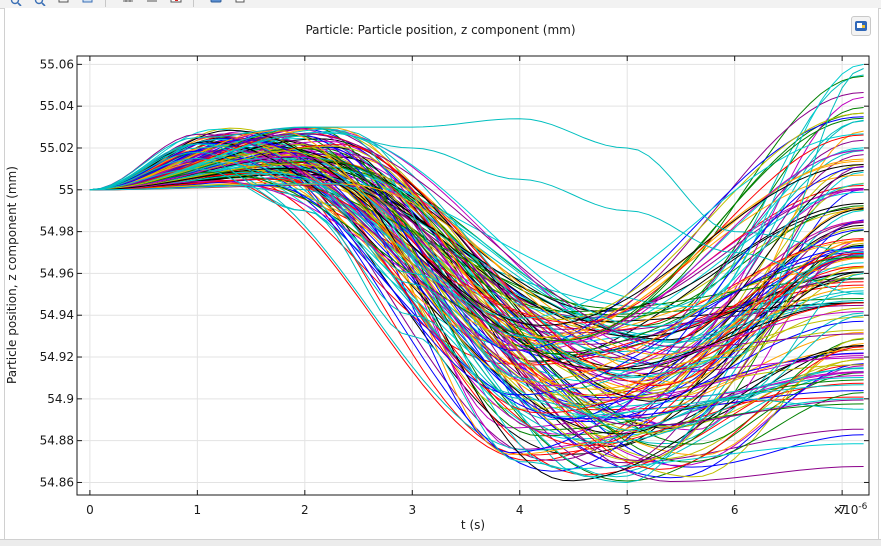 Image resolution: width=881 pixels, height=546 pixels. Describe the element at coordinates (627, 510) in the screenshot. I see `x-tick-label: 5` at that location.